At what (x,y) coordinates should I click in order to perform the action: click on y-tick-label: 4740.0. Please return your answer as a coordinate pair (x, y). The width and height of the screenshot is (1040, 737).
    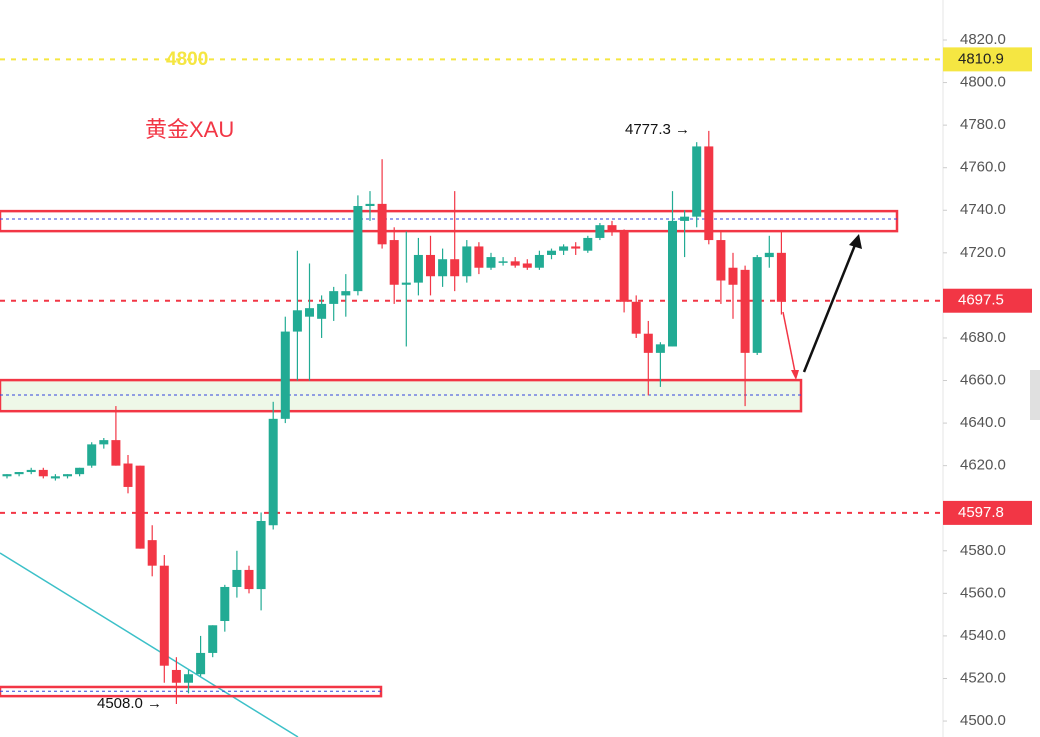
    Looking at the image, I should click on (983, 209).